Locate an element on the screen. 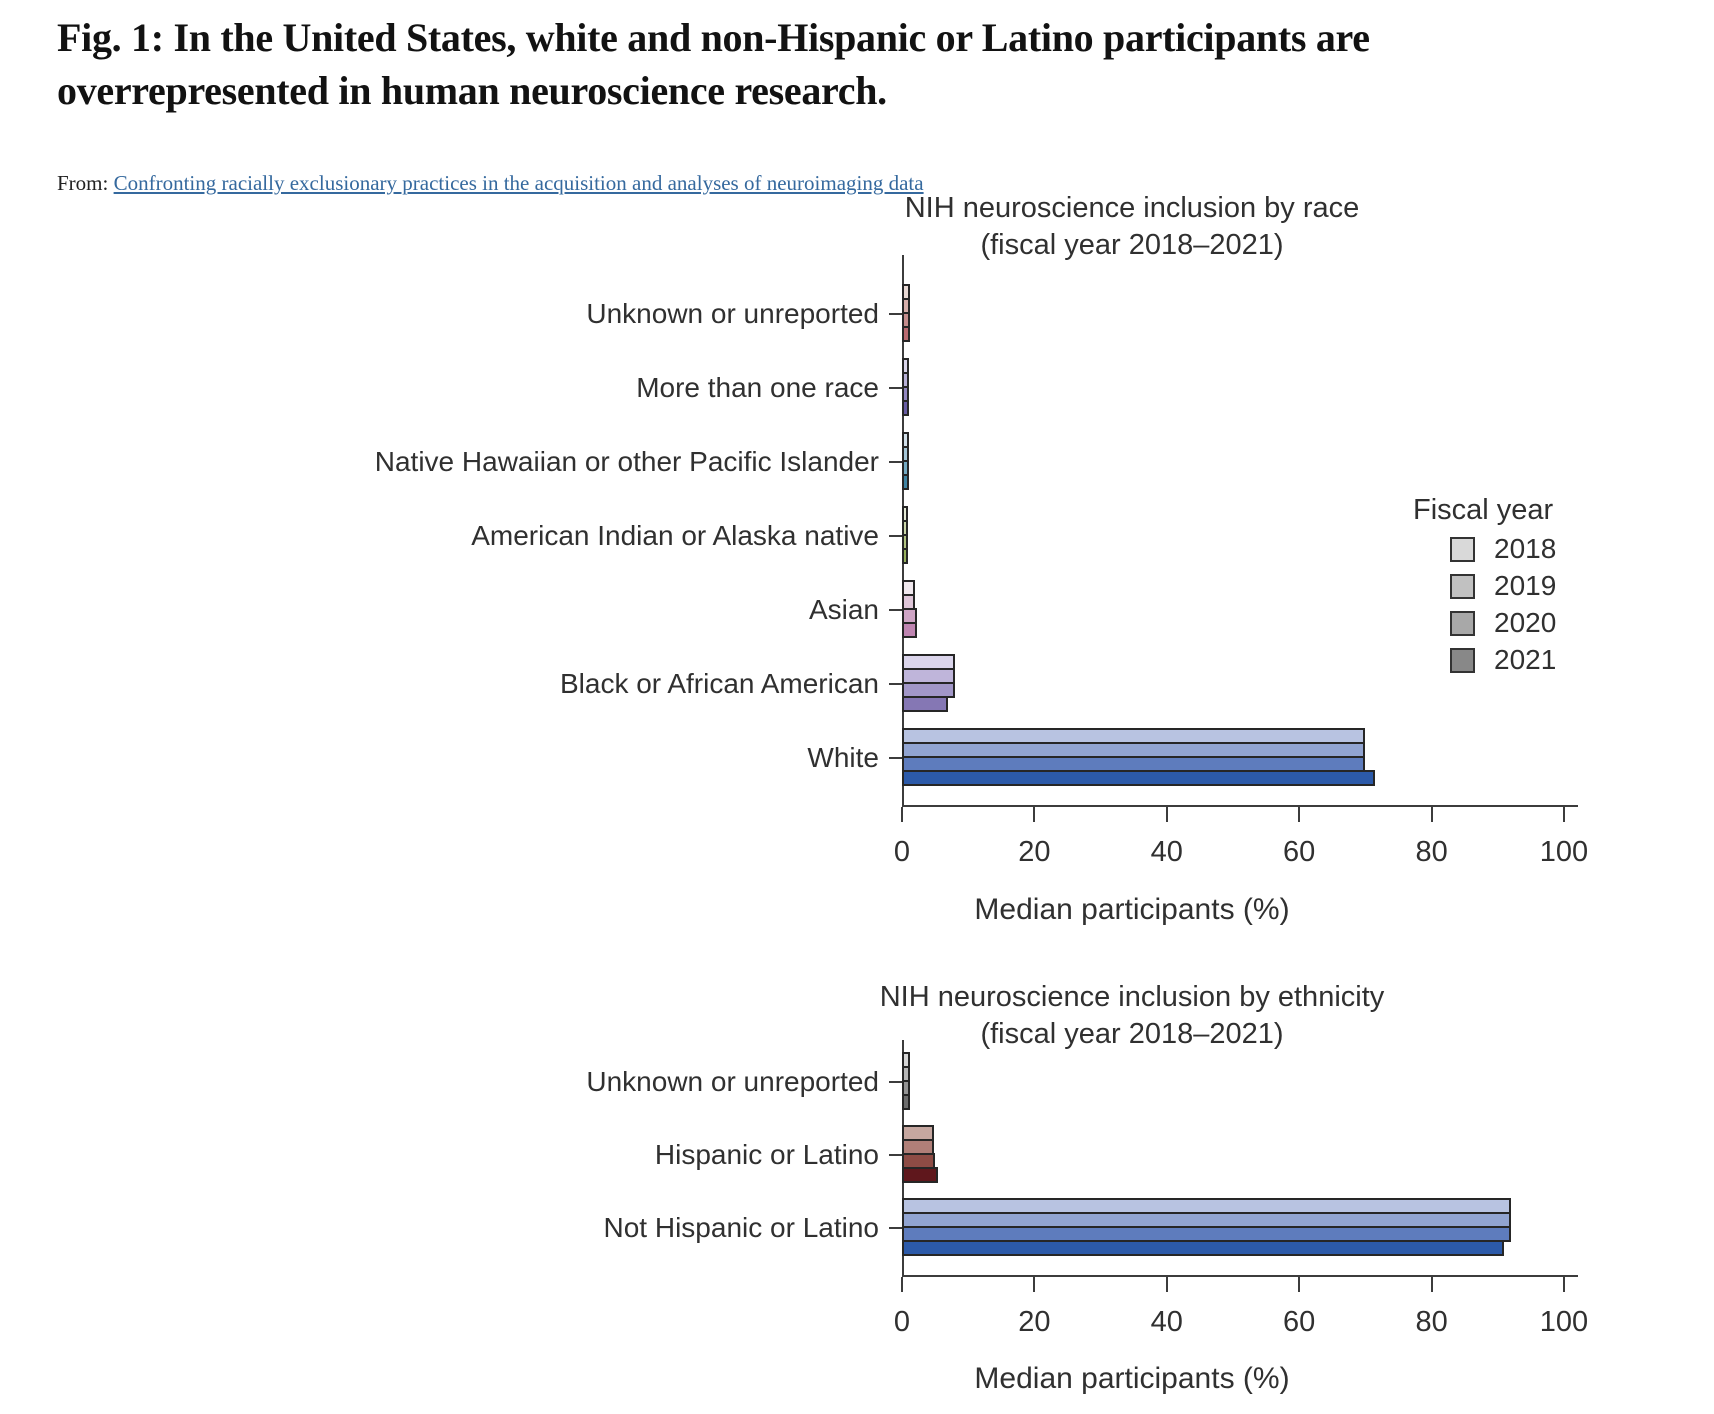 Image resolution: width=1714 pixels, height=1414 pixels. category-label: Hispanic or Latino is located at coordinates (766, 1154).